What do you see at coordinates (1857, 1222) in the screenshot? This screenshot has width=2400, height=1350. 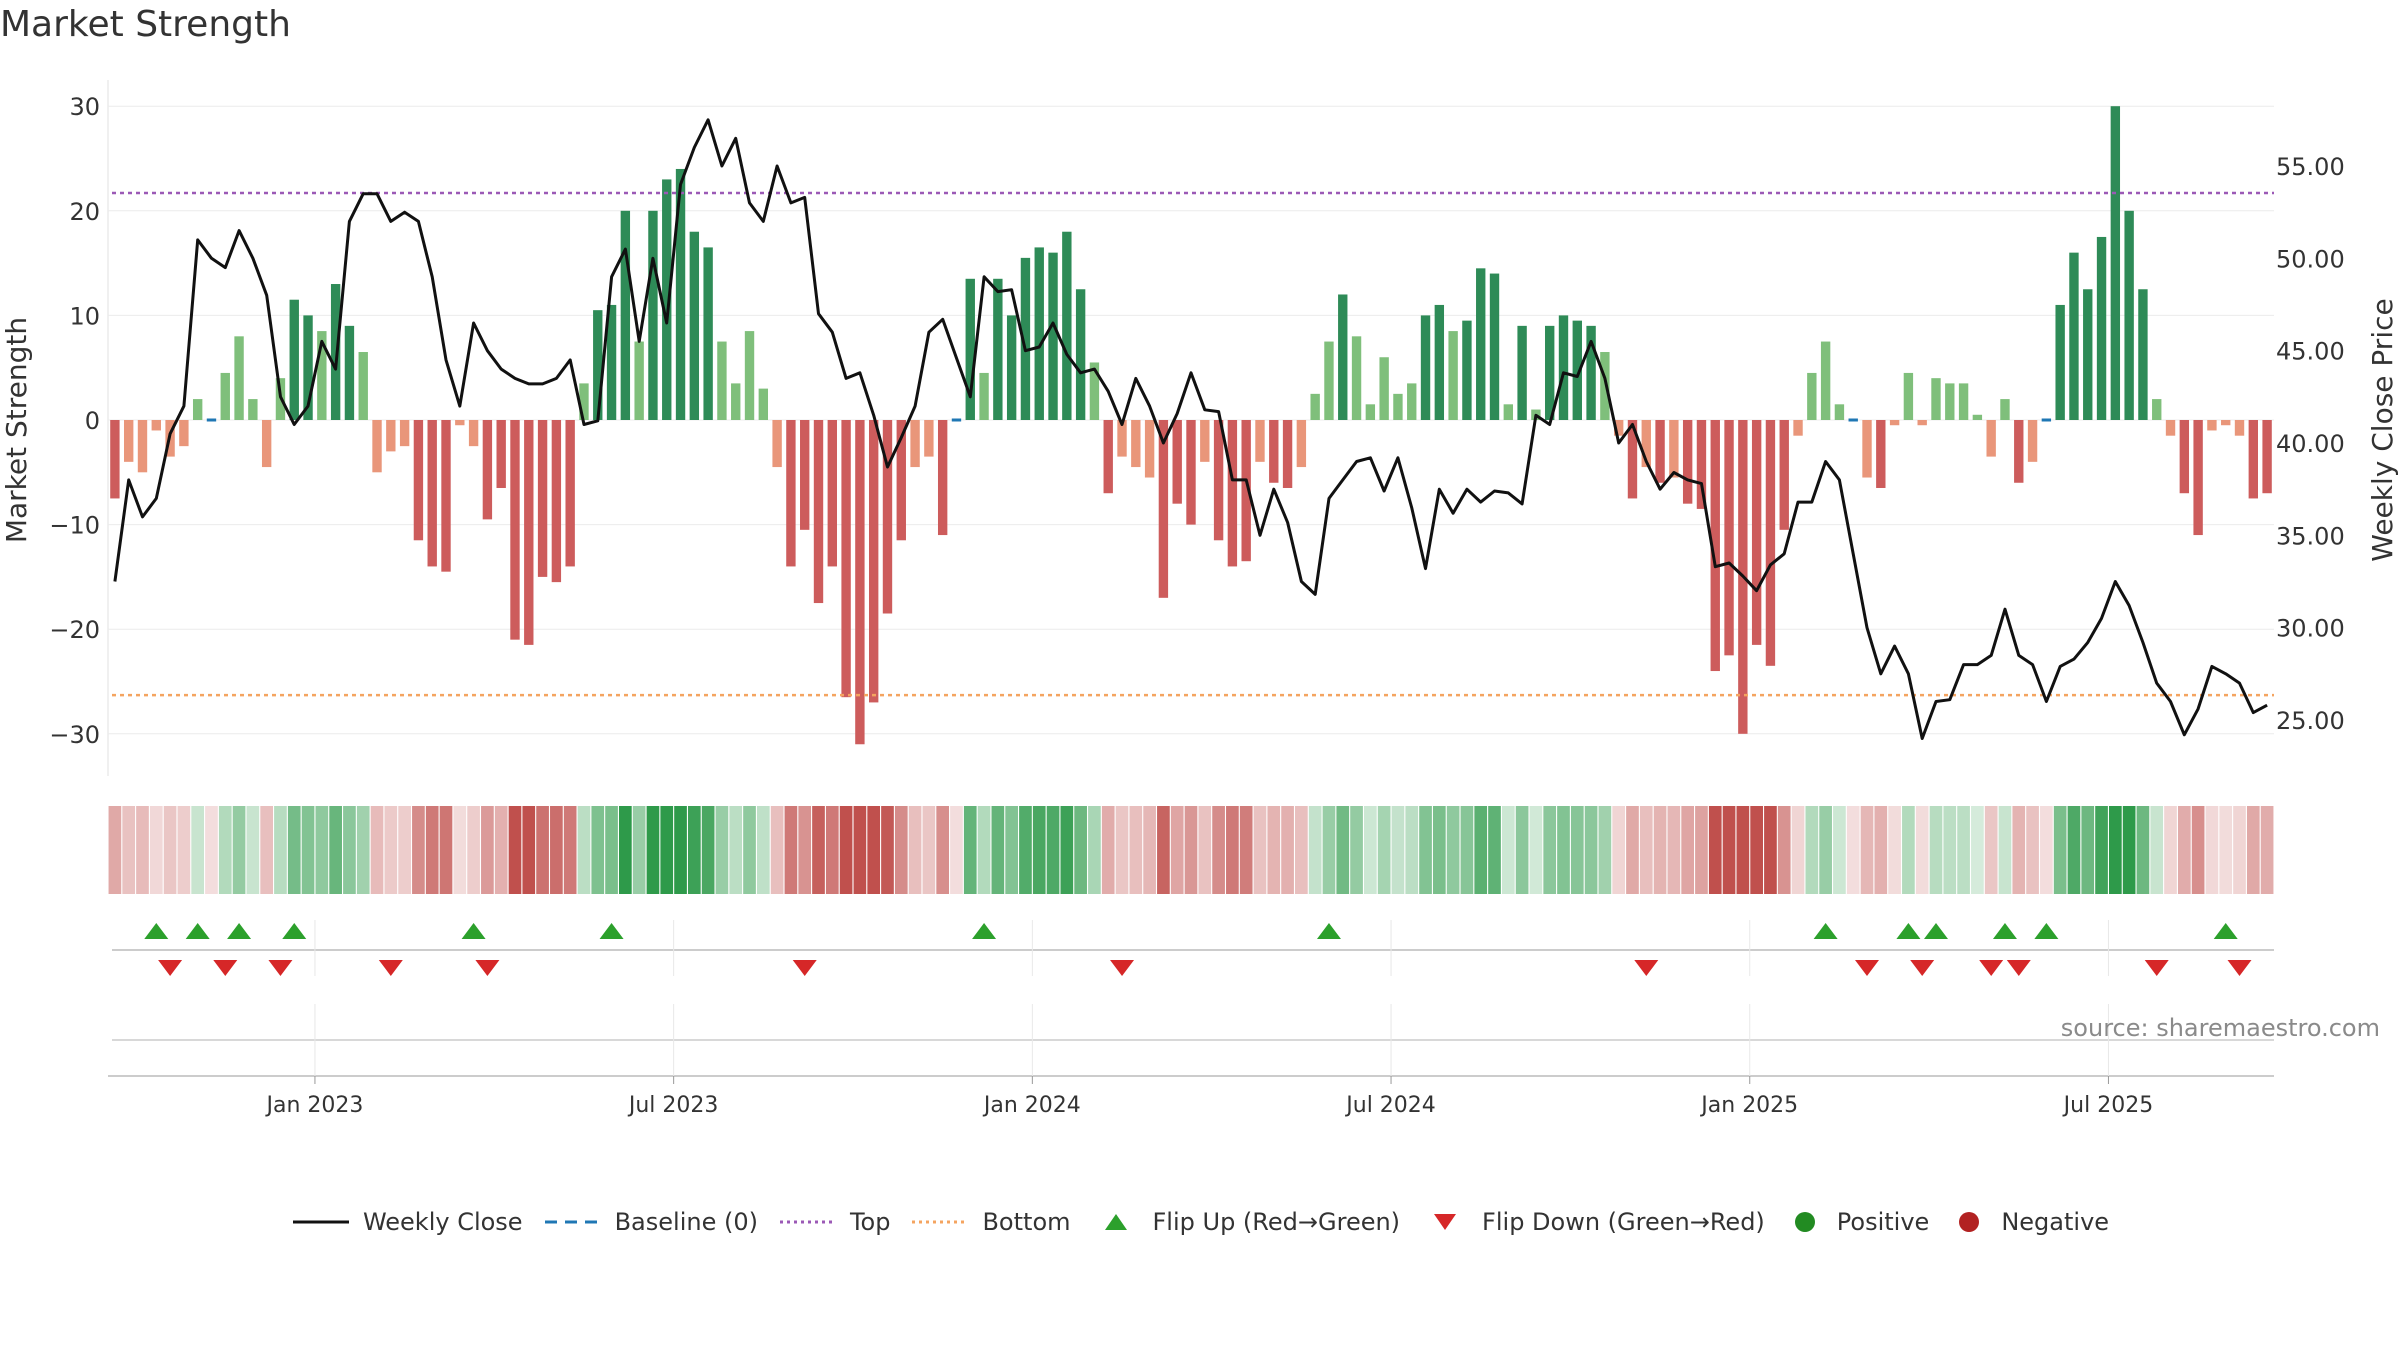 I see `legend-positive: Positive` at bounding box center [1857, 1222].